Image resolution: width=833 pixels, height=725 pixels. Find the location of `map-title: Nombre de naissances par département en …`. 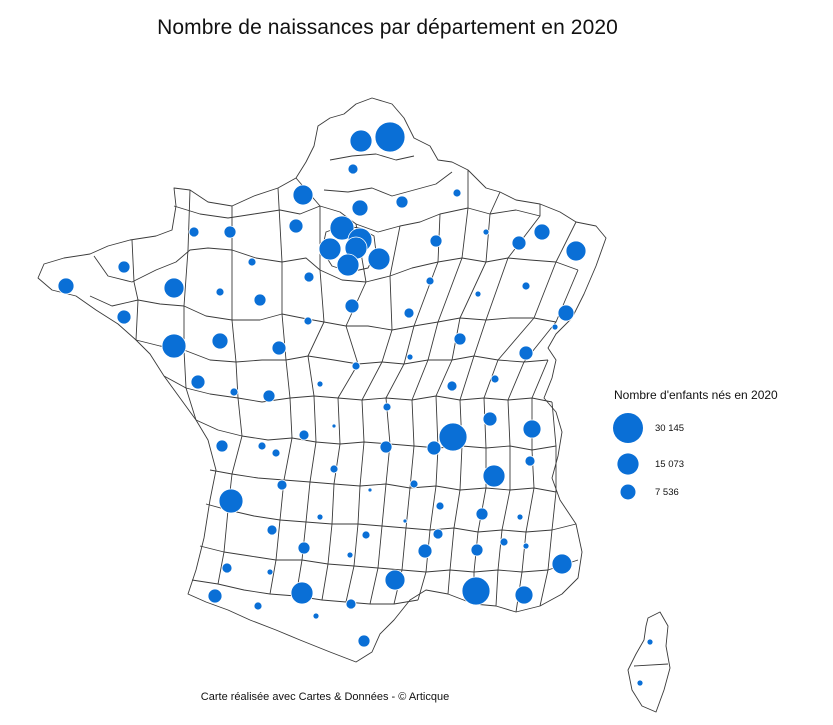

map-title: Nombre de naissances par département en … is located at coordinates (387, 27).